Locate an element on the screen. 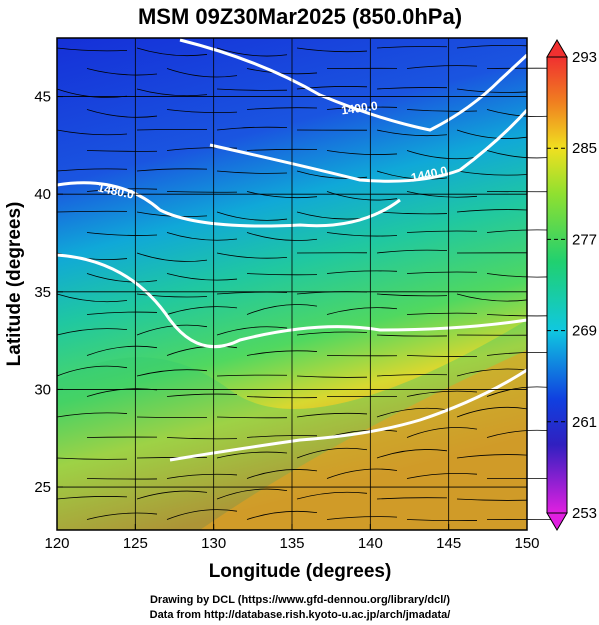 The image size is (599, 625). colorbar is located at coordinates (557, 285).